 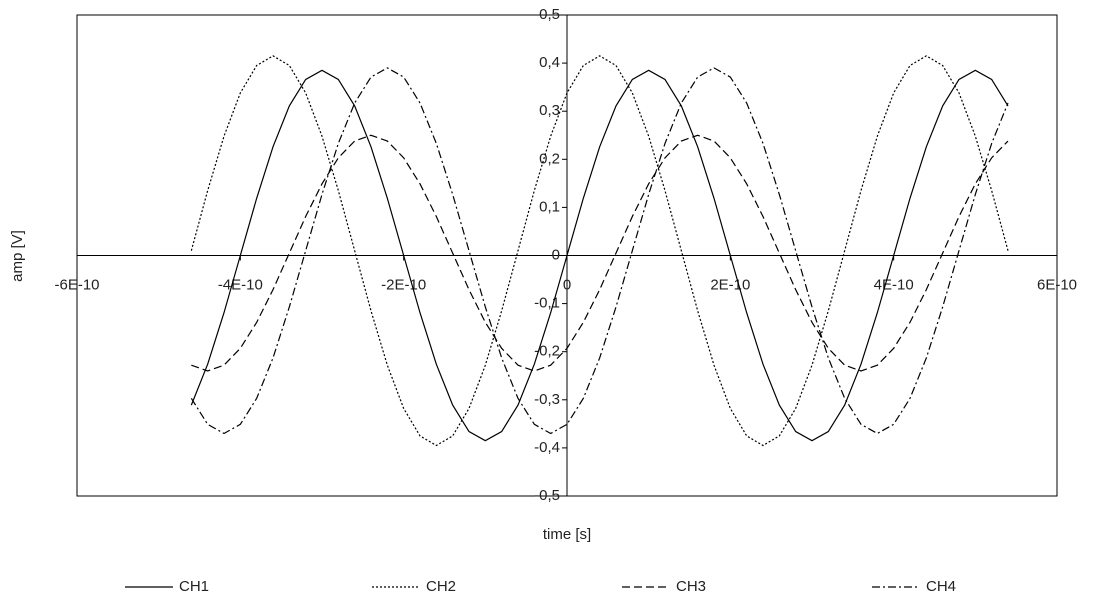 I want to click on x-tick-label: 2E-10, so click(x=730, y=284).